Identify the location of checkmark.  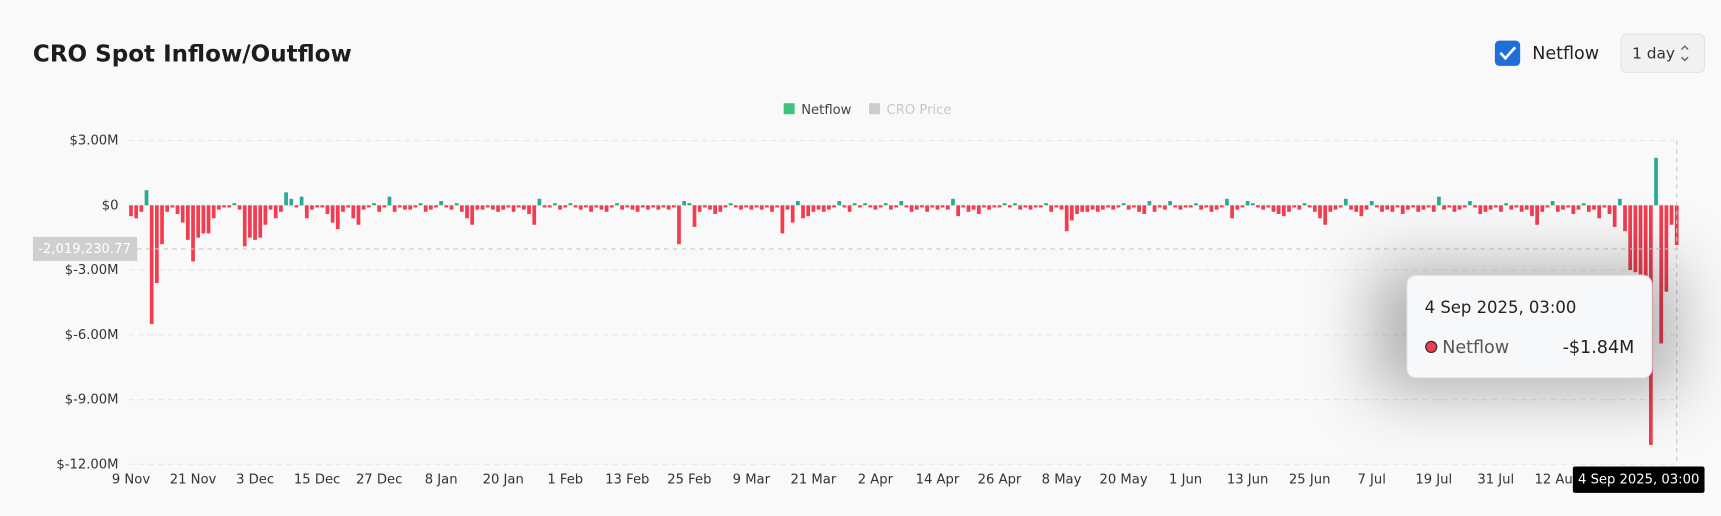
(1508, 53).